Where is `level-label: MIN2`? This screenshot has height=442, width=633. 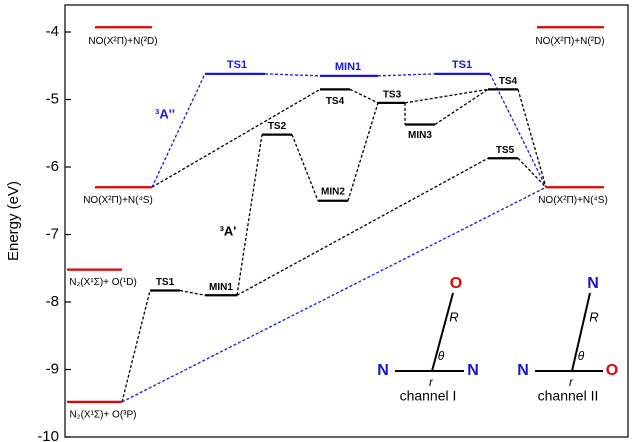 level-label: MIN2 is located at coordinates (333, 191).